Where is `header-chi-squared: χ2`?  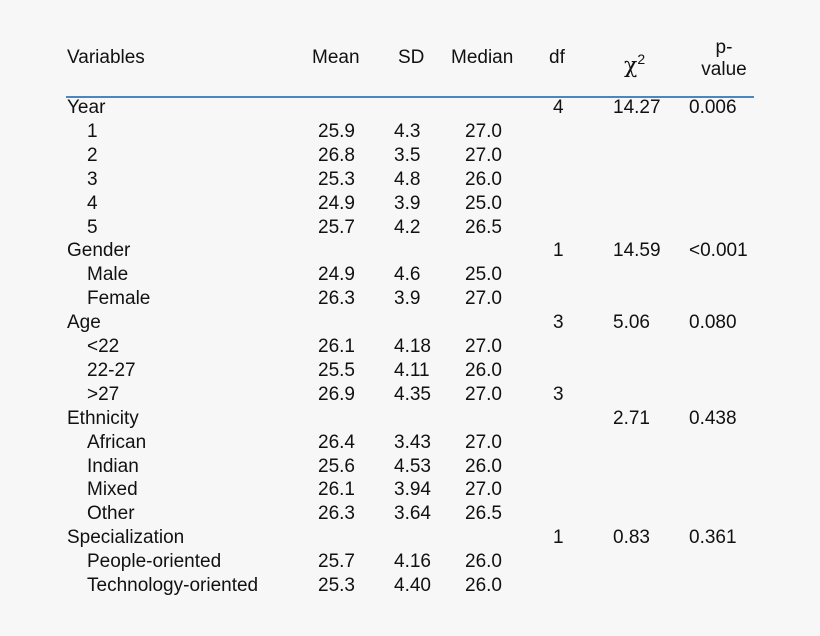 header-chi-squared: χ2 is located at coordinates (634, 62).